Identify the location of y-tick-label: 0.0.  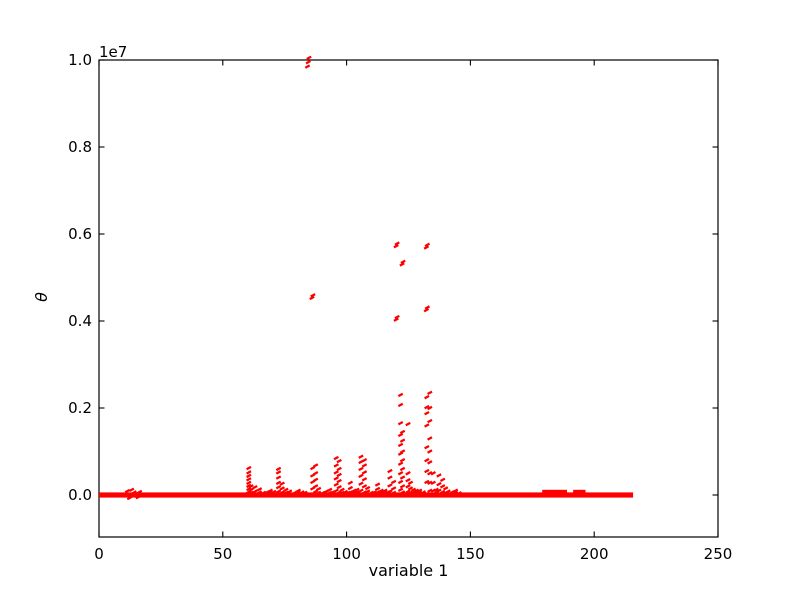
(80, 495).